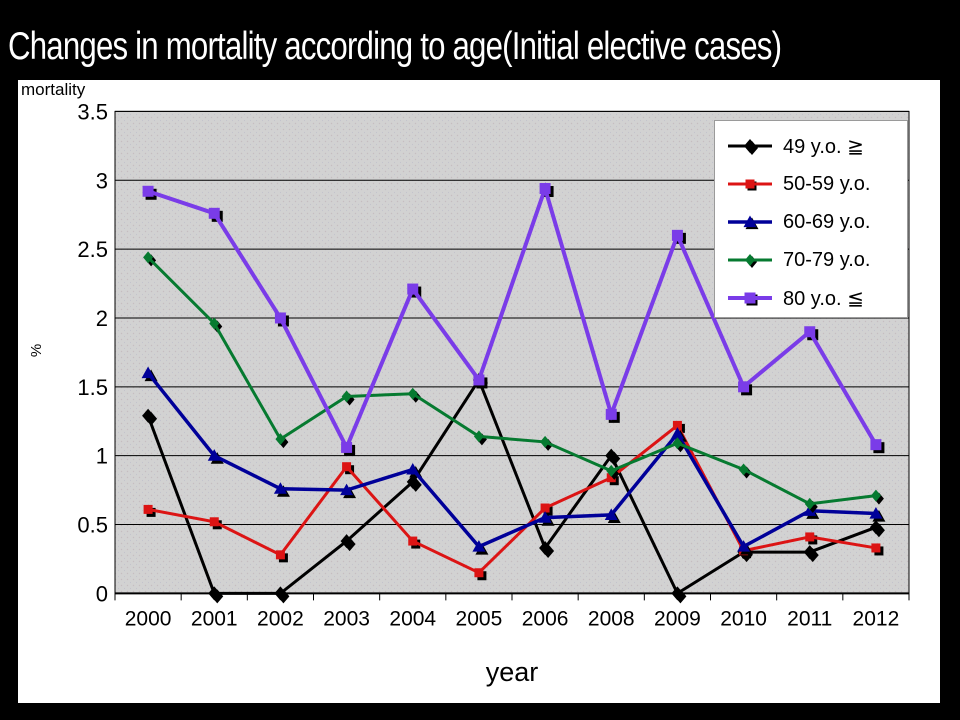 The image size is (960, 720). What do you see at coordinates (512, 672) in the screenshot?
I see `x-axis-title: year` at bounding box center [512, 672].